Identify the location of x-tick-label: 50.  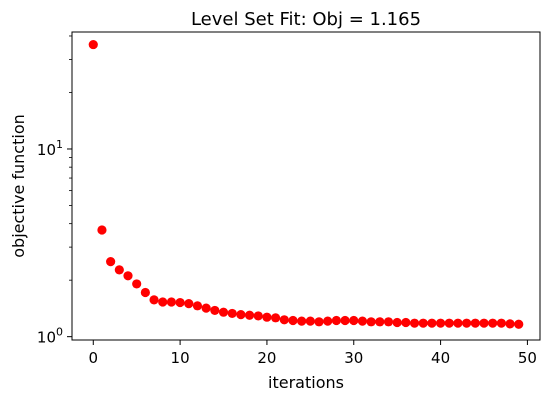
(527, 358).